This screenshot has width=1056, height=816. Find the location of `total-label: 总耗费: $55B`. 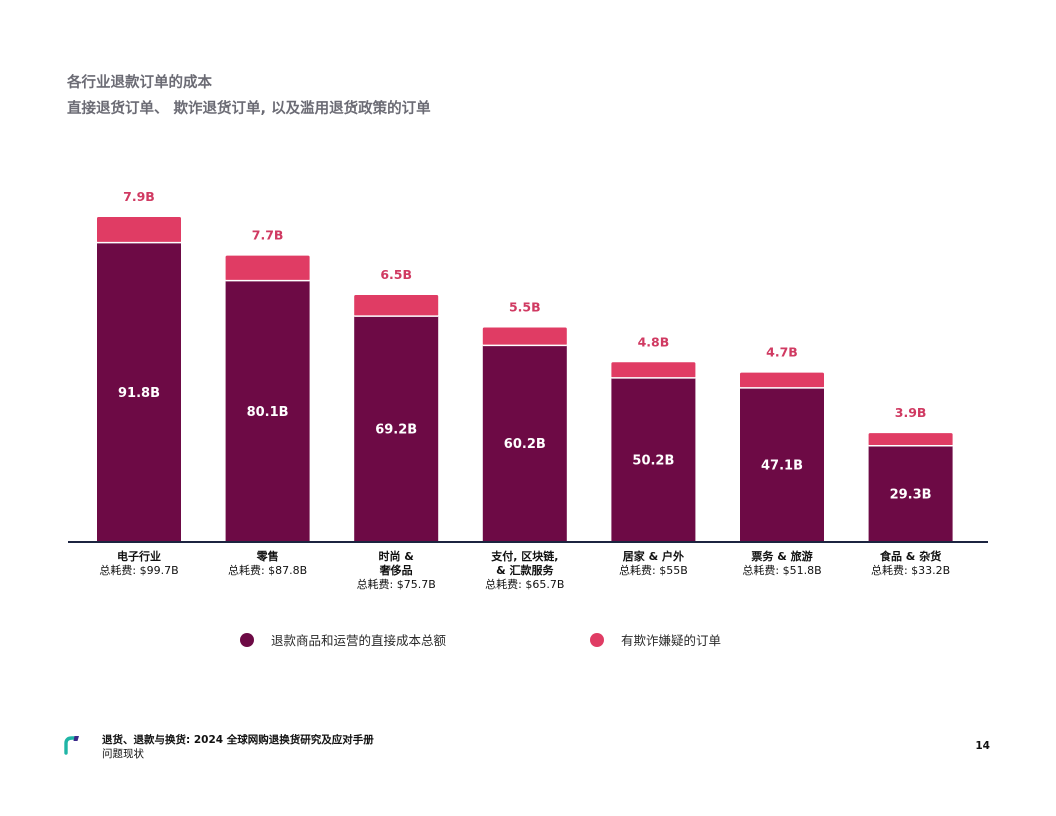

total-label: 总耗费: $55B is located at coordinates (653, 570).